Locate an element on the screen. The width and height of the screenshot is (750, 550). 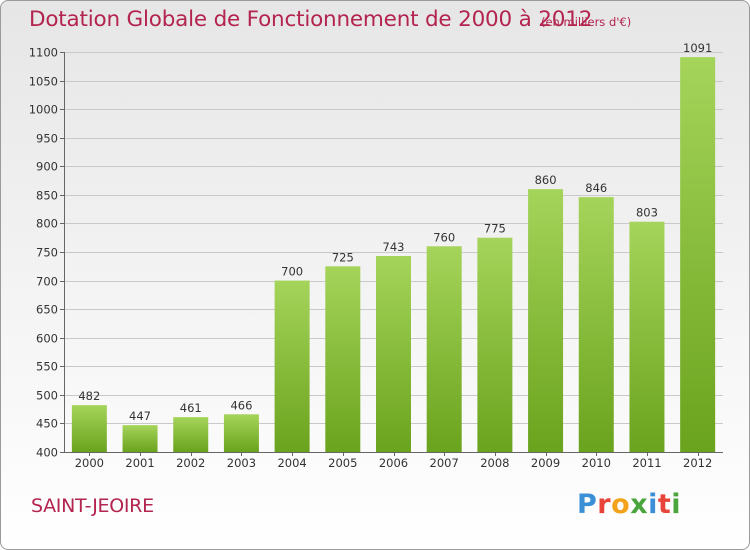
proxiti-logo: Proxiti is located at coordinates (629, 504).